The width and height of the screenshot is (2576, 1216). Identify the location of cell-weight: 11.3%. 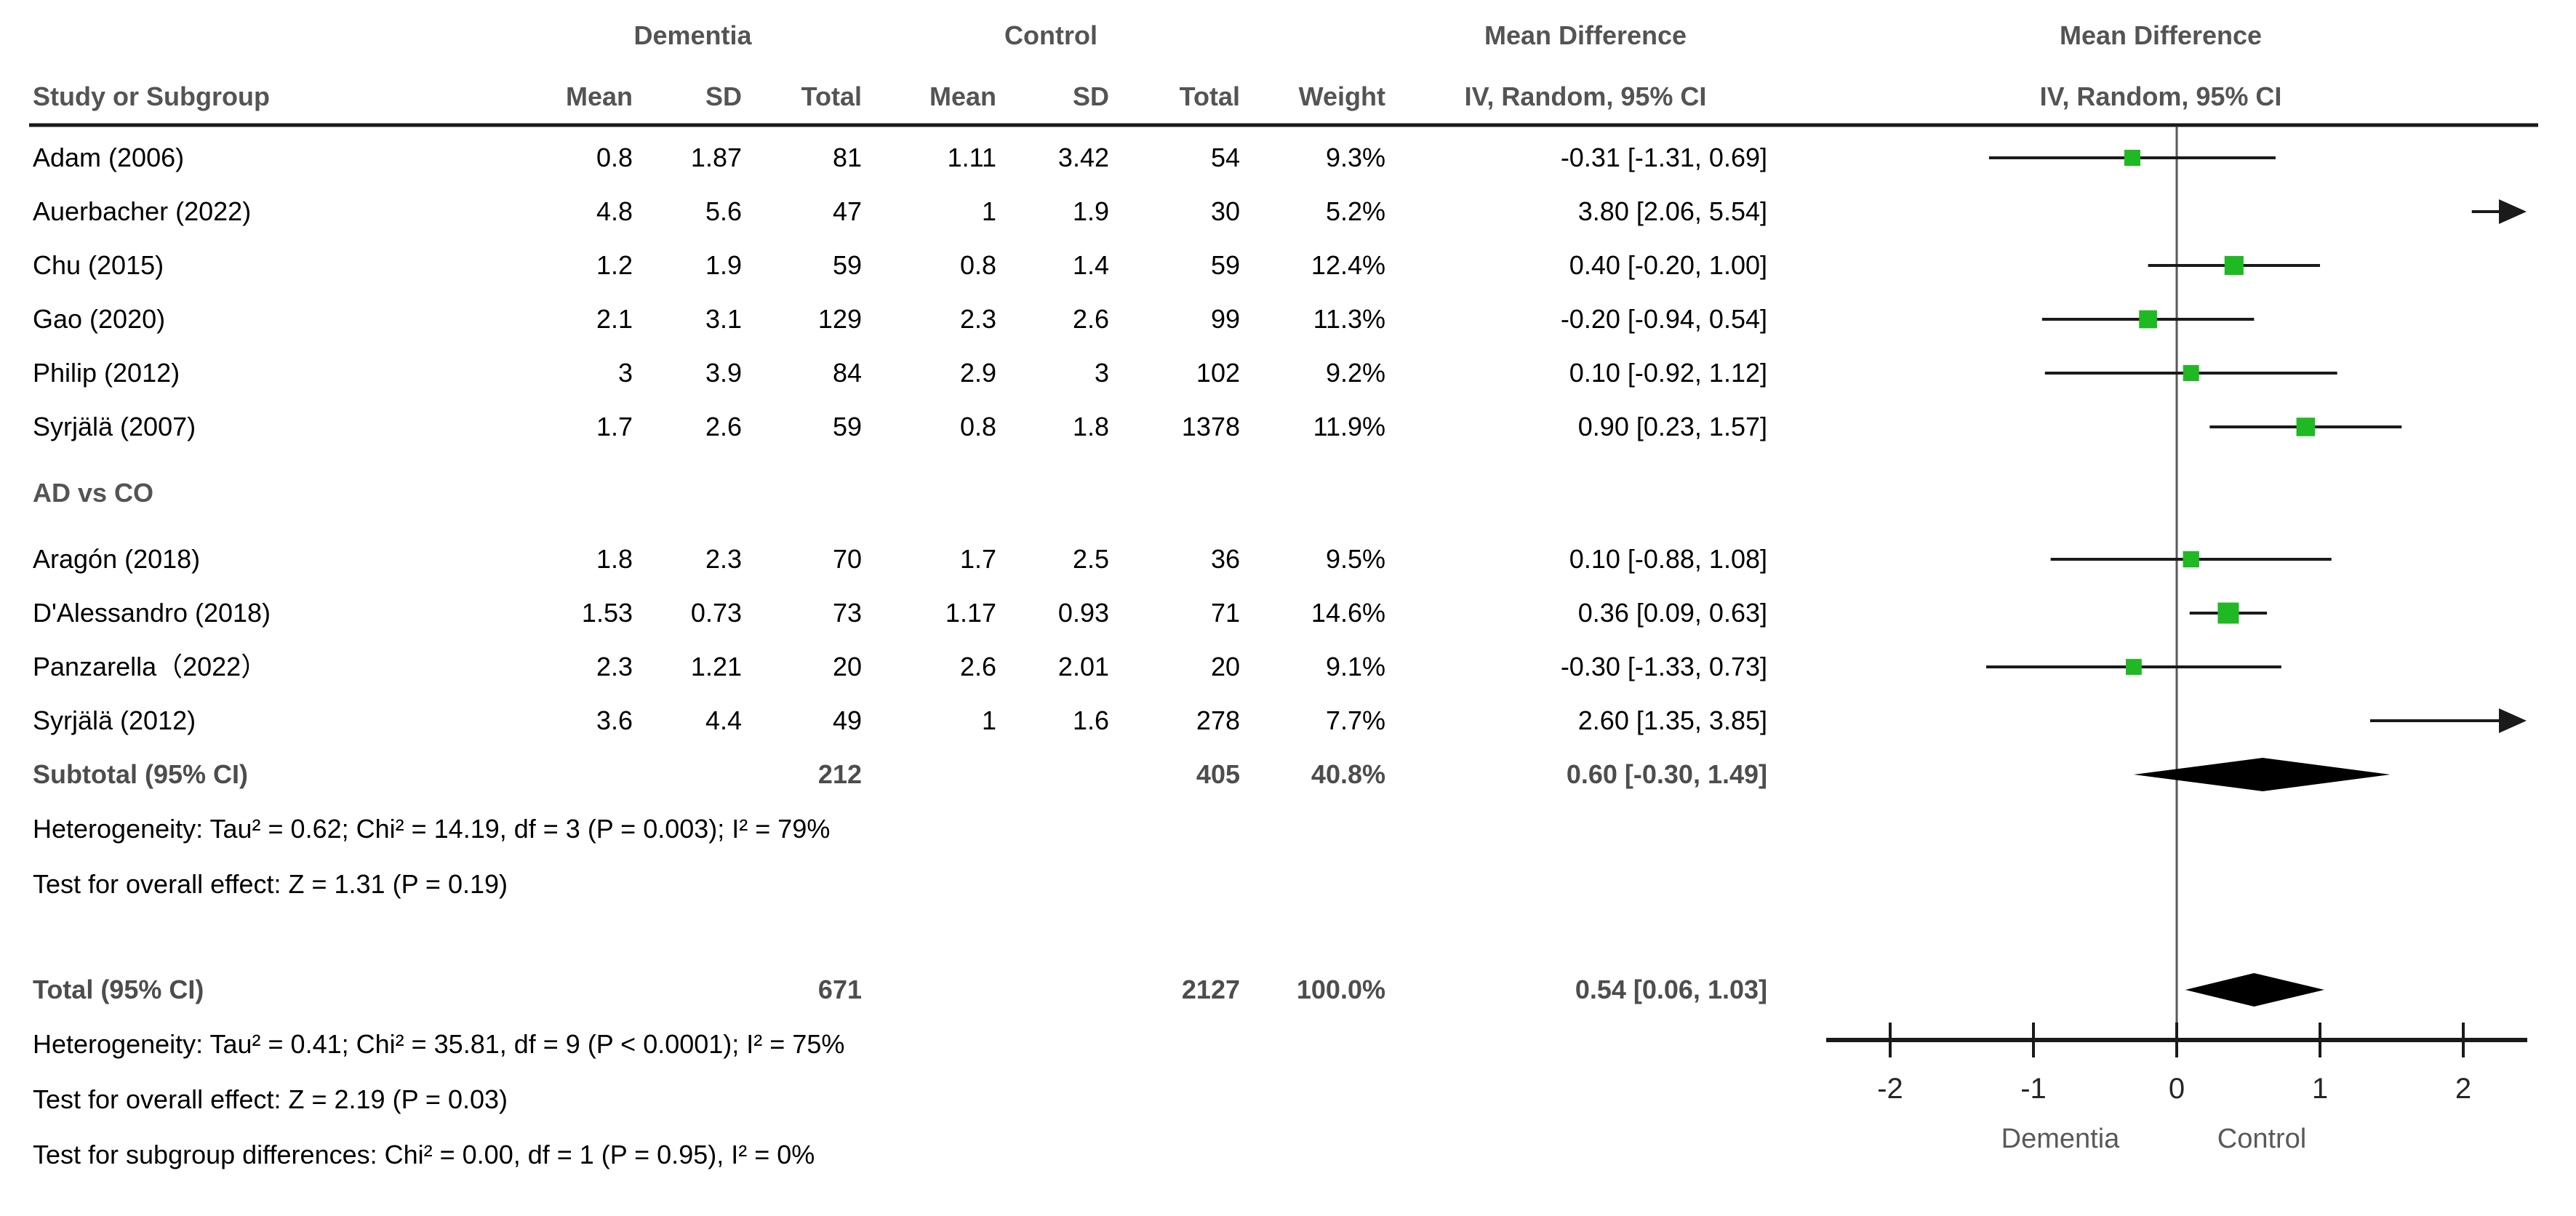
(1349, 319).